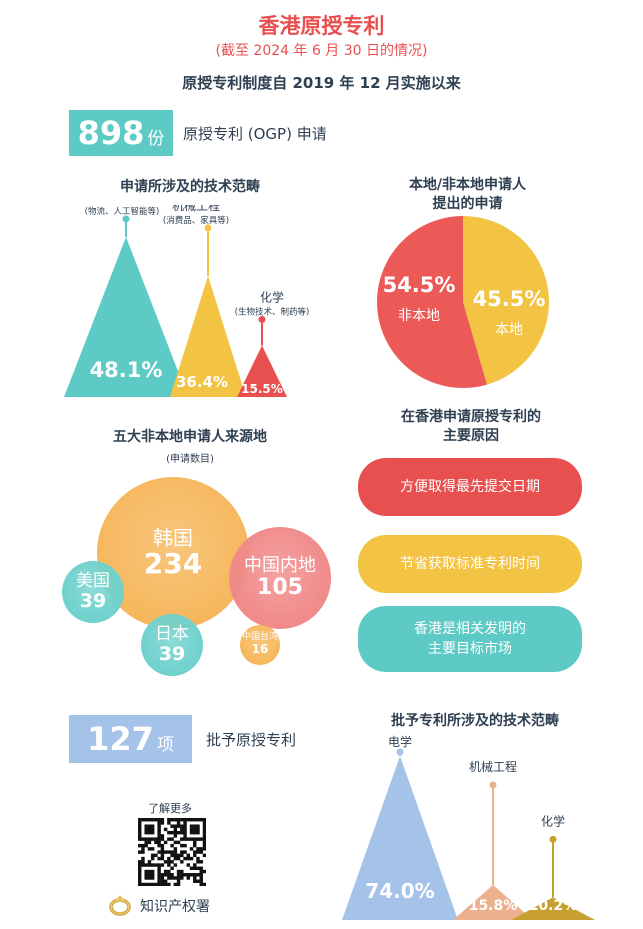 This screenshot has height=929, width=643. Describe the element at coordinates (431, 302) in the screenshot. I see `pie-slice-nonlocal` at that location.